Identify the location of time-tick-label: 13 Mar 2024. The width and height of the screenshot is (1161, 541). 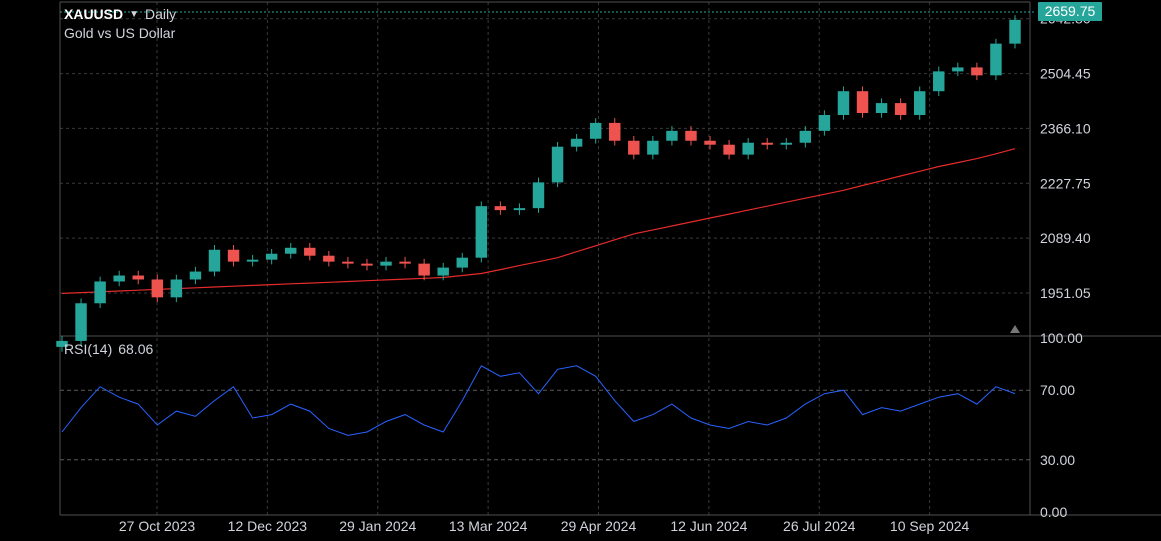
(488, 526).